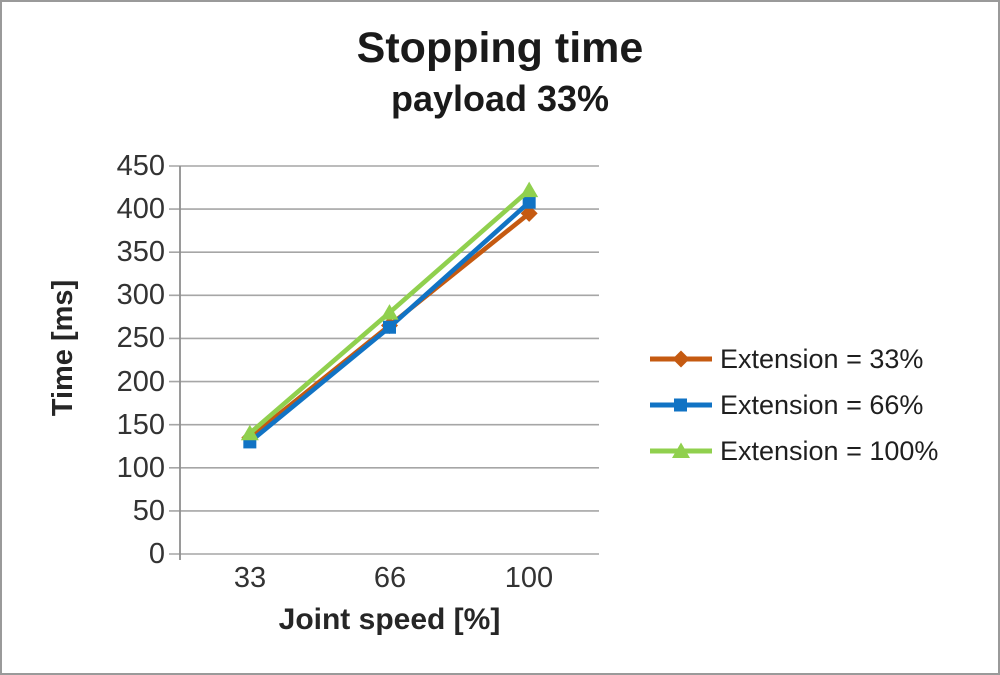 This screenshot has height=675, width=1000. I want to click on x-tick-label-33: 33, so click(250, 578).